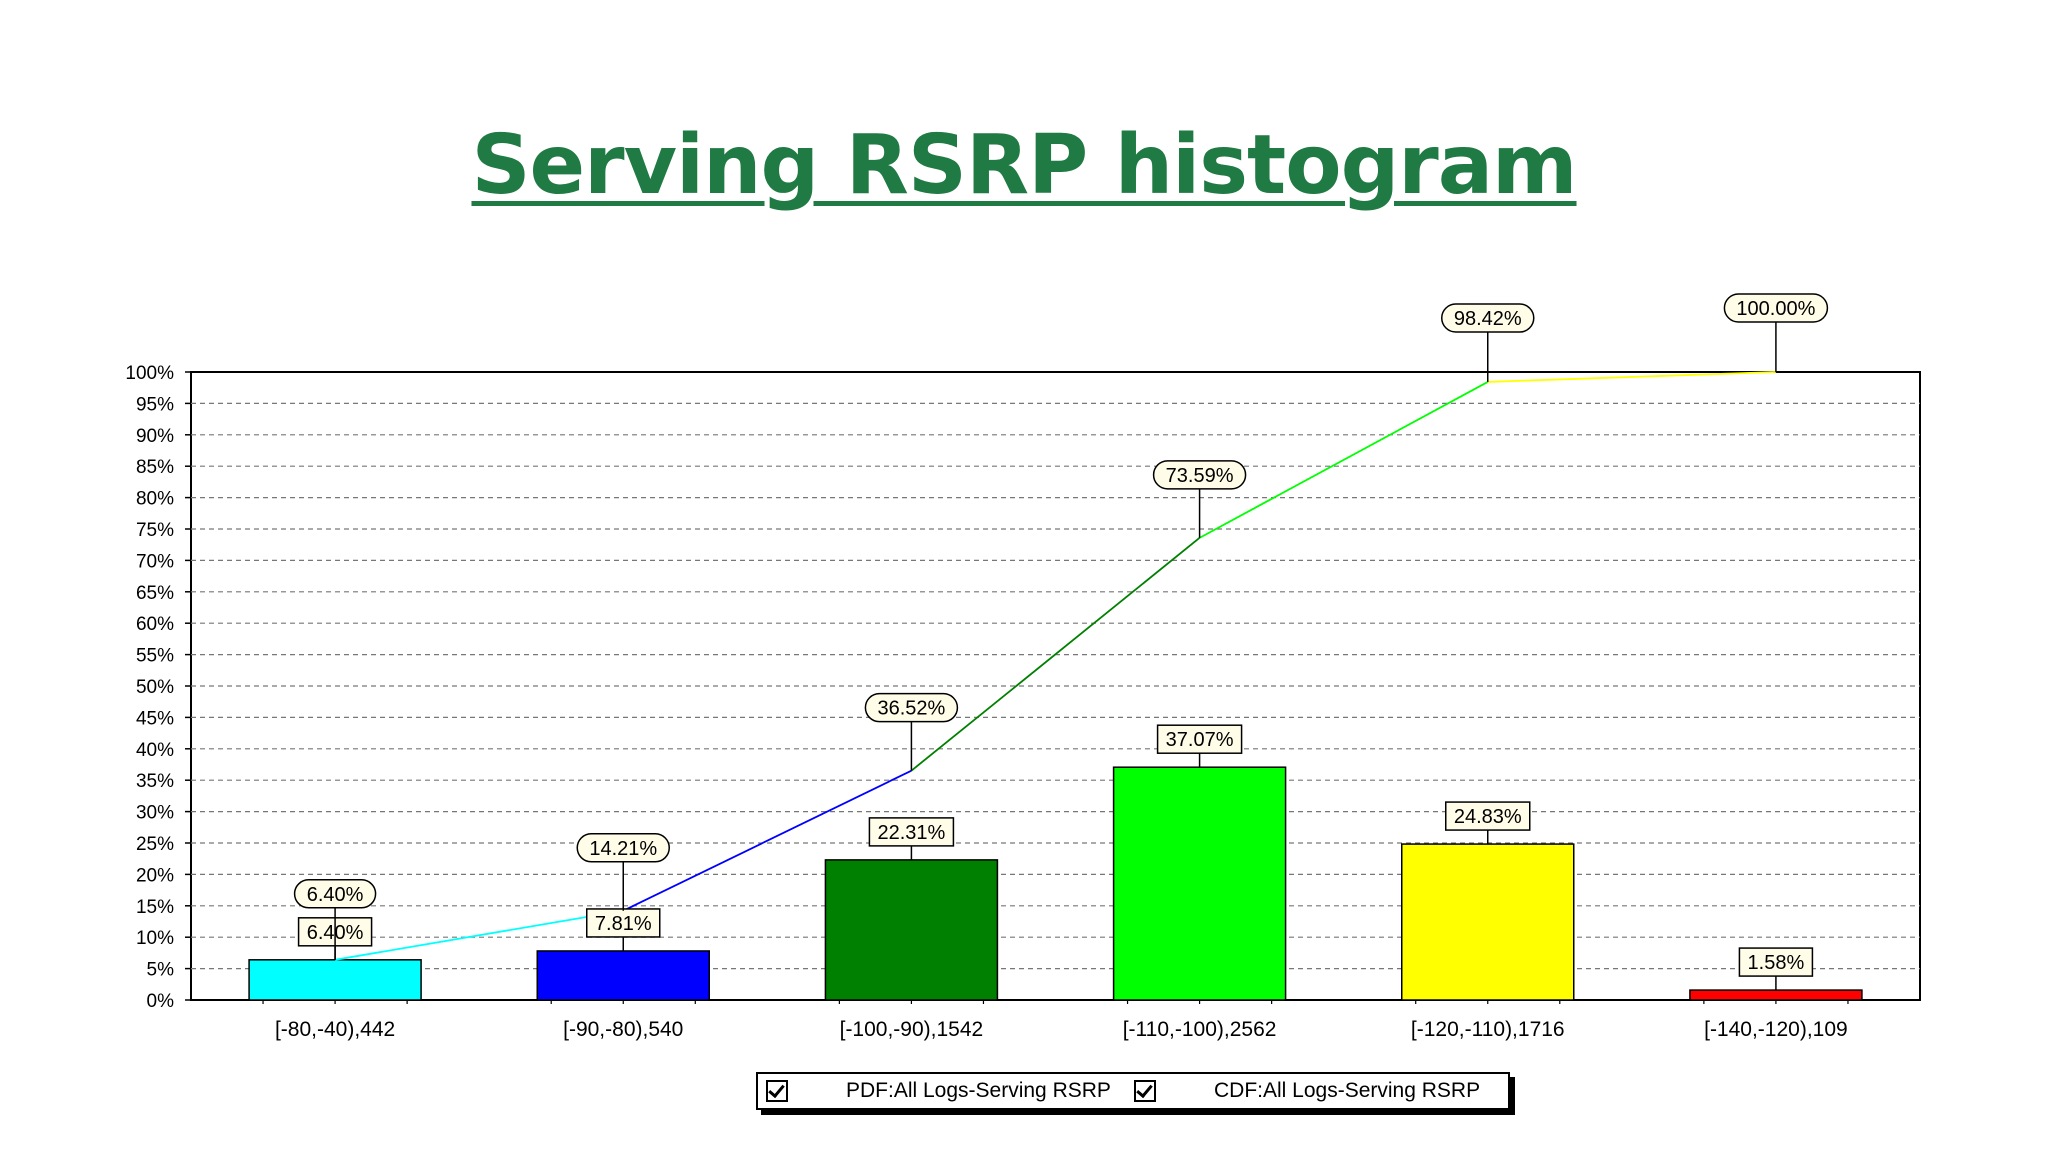 Image resolution: width=2048 pixels, height=1152 pixels. What do you see at coordinates (1347, 1090) in the screenshot?
I see `legend-label-cdf: CDF:All Logs-Serving RSRP` at bounding box center [1347, 1090].